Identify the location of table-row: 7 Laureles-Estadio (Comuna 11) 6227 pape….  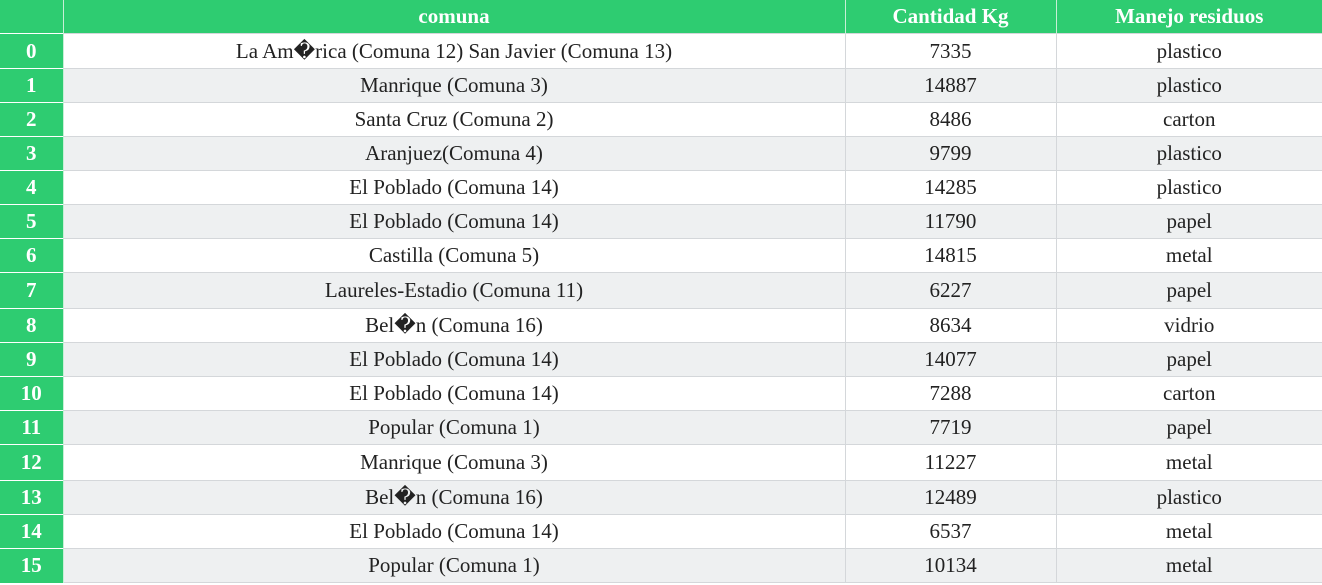
(661, 290).